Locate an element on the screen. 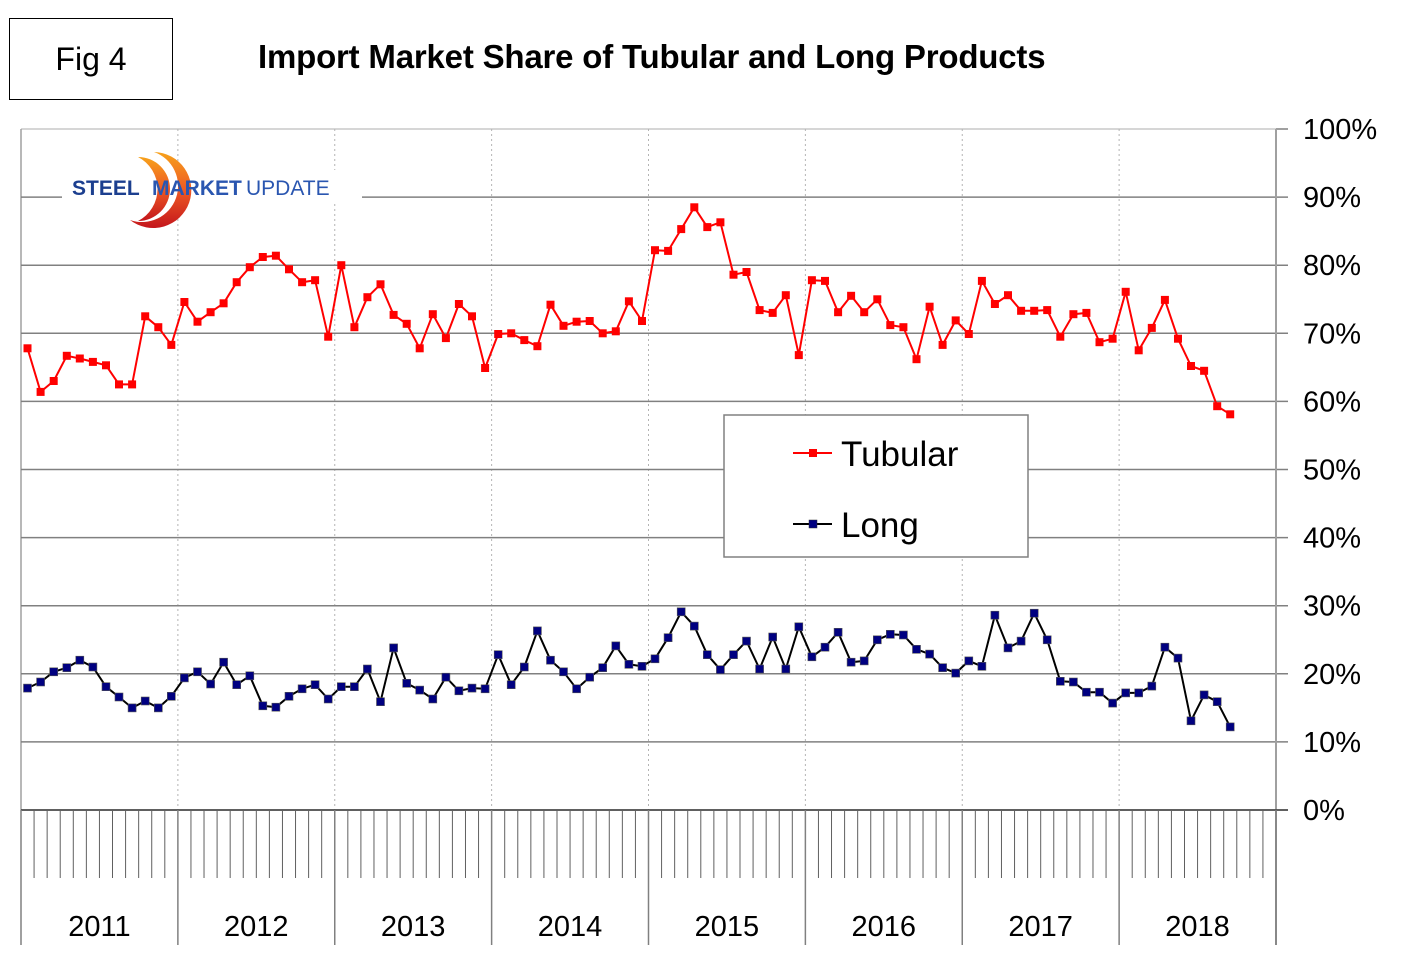  y-tick-label: 40% is located at coordinates (1332, 539).